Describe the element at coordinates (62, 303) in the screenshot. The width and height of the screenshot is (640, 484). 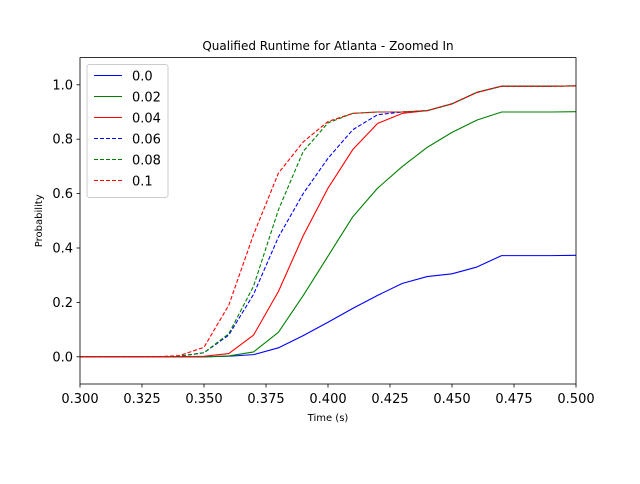
I see `y-tick-label: 0.2` at that location.